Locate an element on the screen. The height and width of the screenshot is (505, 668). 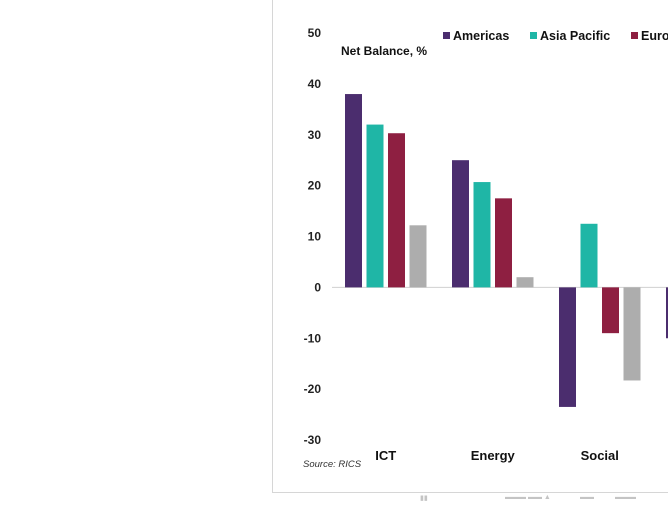
y-axis-ticks: 50 40 30 20 10 0 -10 -20 -30 is located at coordinates (313, 236).